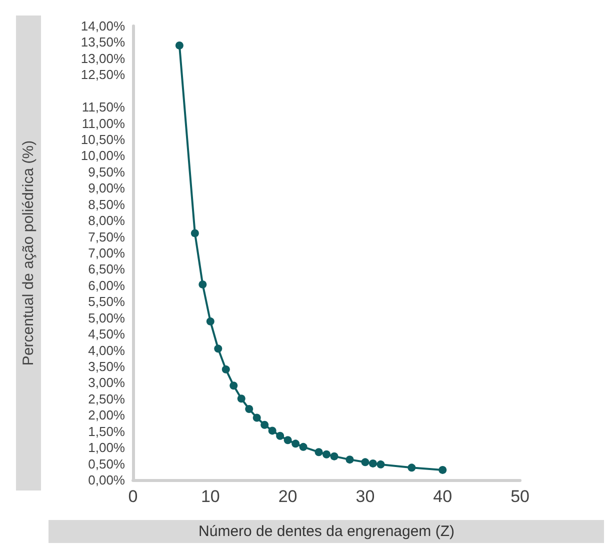 Image resolution: width=612 pixels, height=558 pixels. What do you see at coordinates (107, 382) in the screenshot?
I see `y-tick-label: 3,00%` at bounding box center [107, 382].